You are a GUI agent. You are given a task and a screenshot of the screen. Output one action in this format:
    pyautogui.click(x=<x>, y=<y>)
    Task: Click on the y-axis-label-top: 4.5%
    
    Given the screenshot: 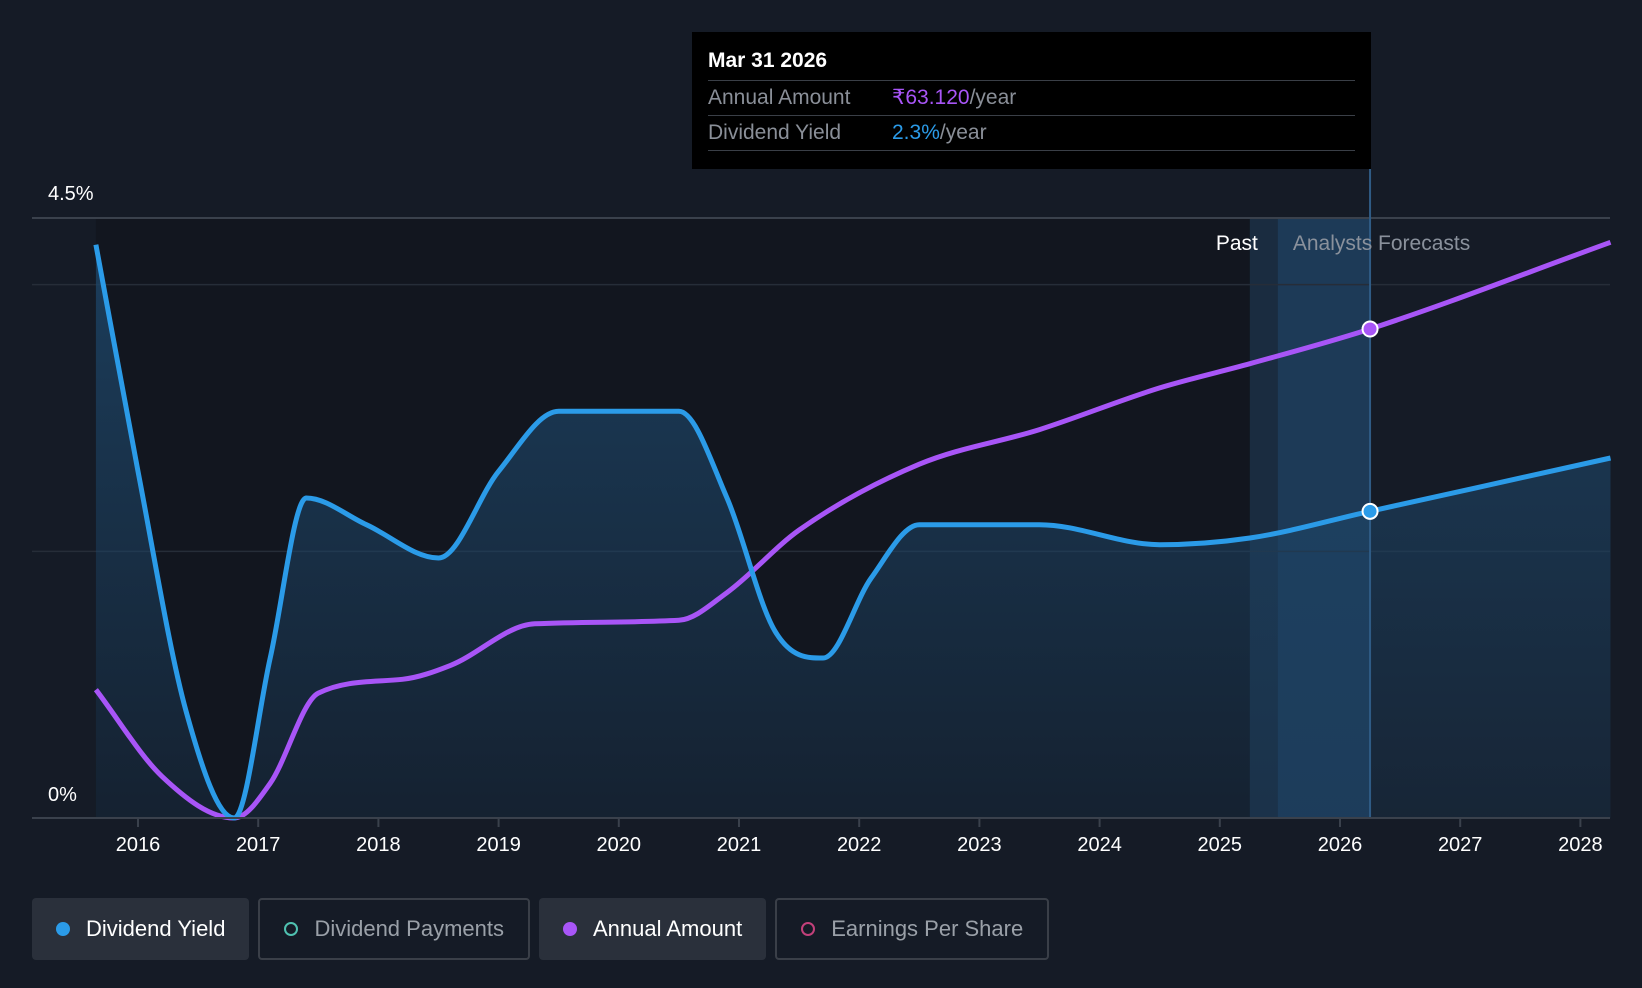 What is the action you would take?
    pyautogui.click(x=71, y=194)
    